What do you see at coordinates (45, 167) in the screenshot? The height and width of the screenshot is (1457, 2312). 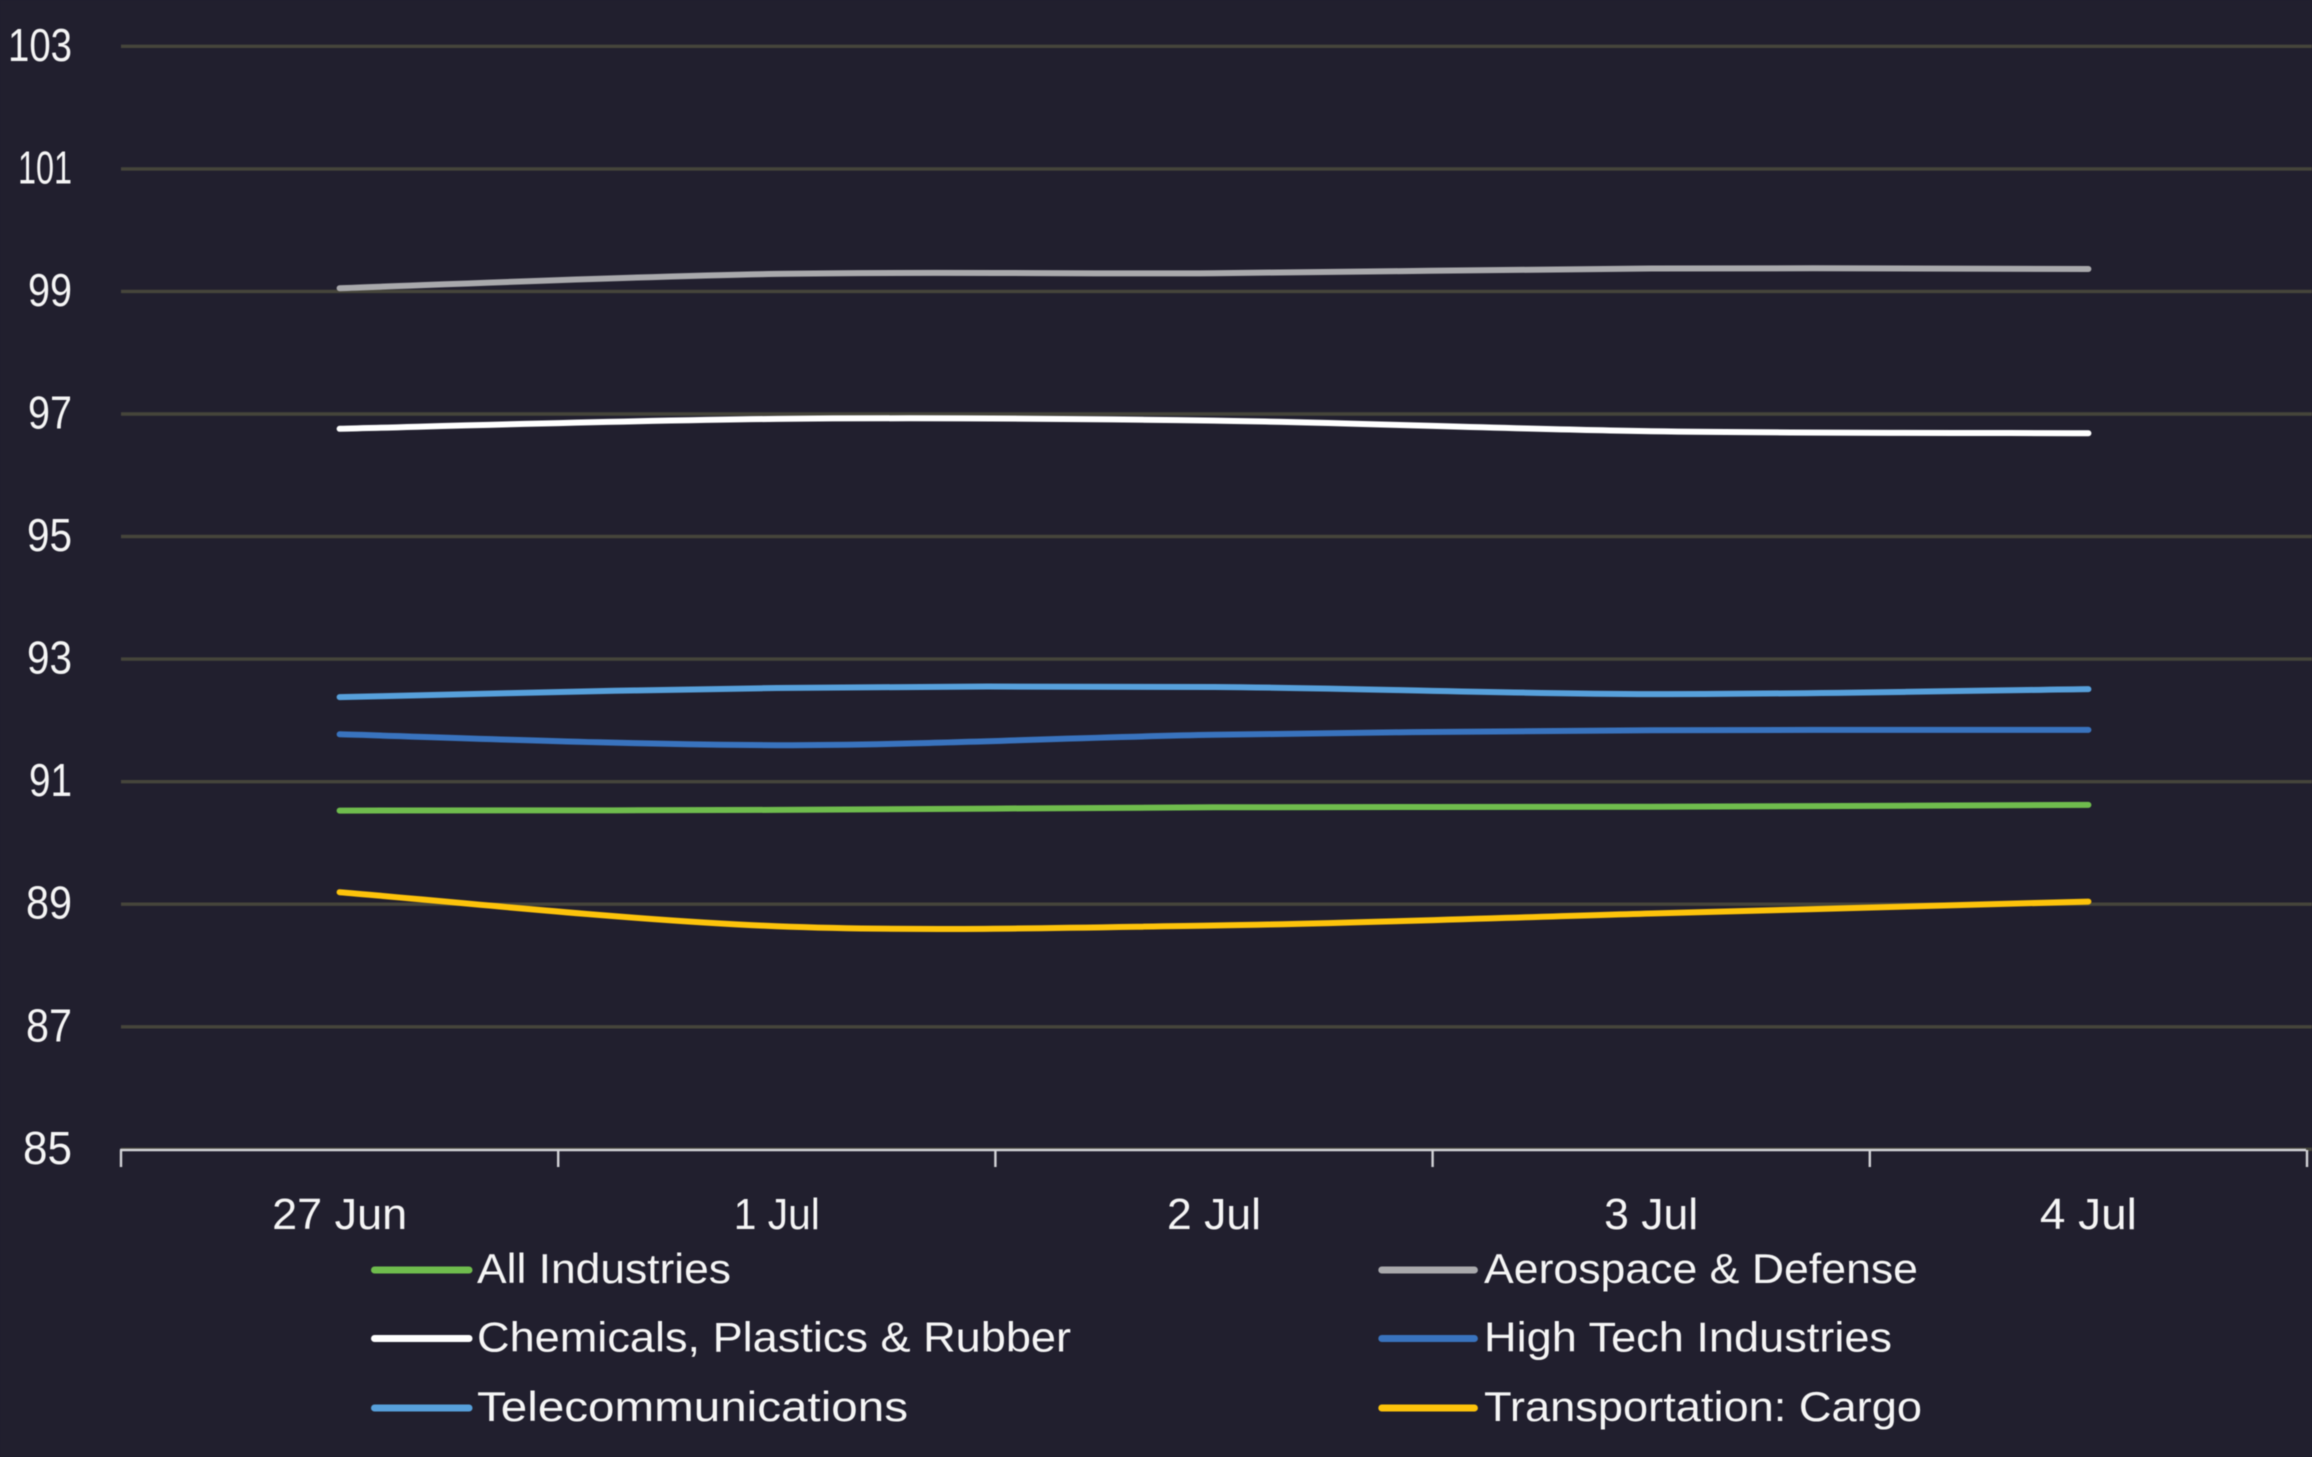 I see `svg-text: 101` at bounding box center [45, 167].